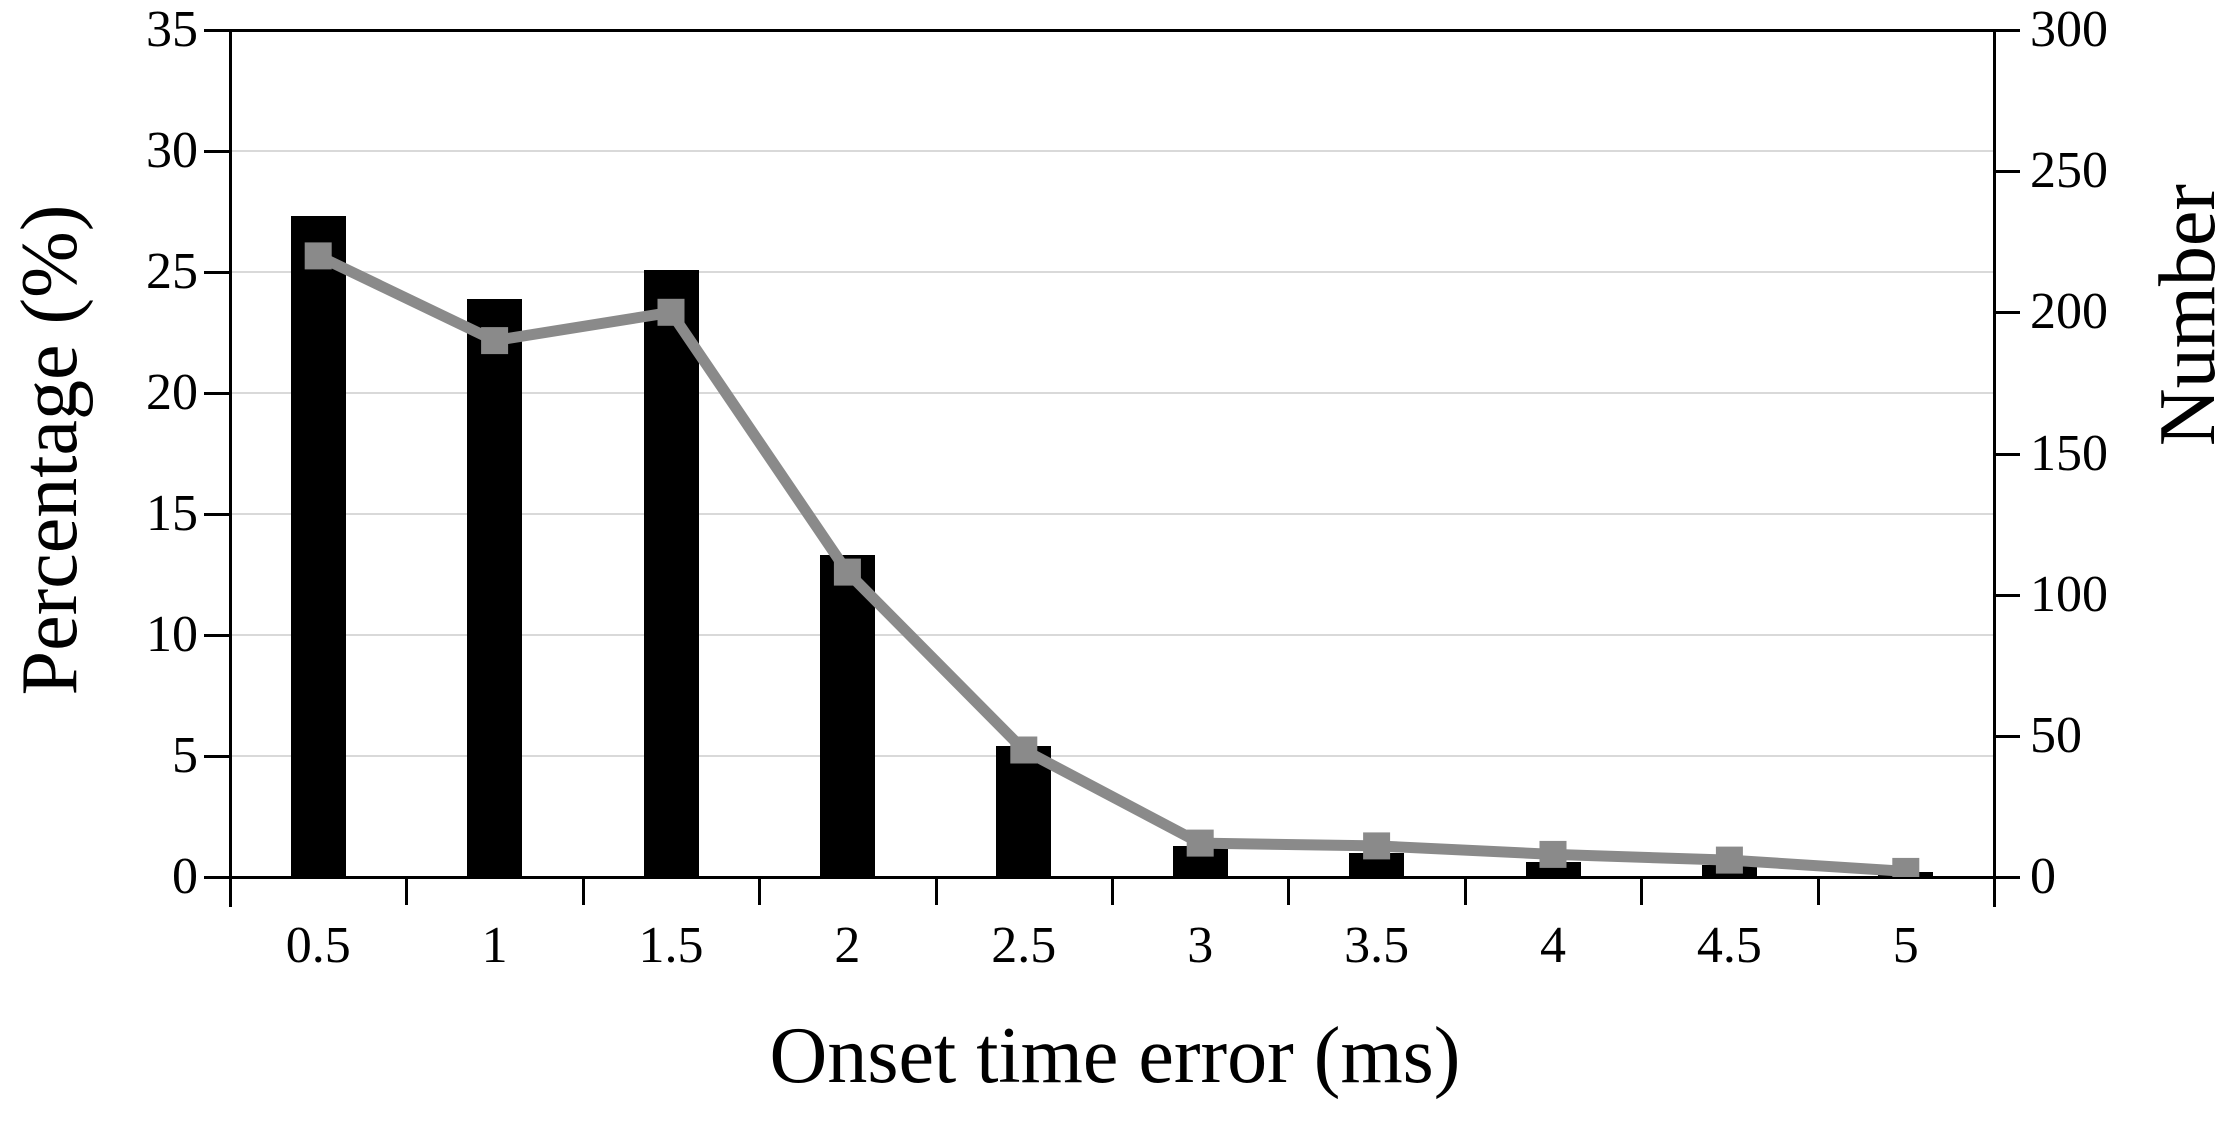 This screenshot has height=1124, width=2230. Describe the element at coordinates (2043, 876) in the screenshot. I see `right-tick-label: 0` at that location.